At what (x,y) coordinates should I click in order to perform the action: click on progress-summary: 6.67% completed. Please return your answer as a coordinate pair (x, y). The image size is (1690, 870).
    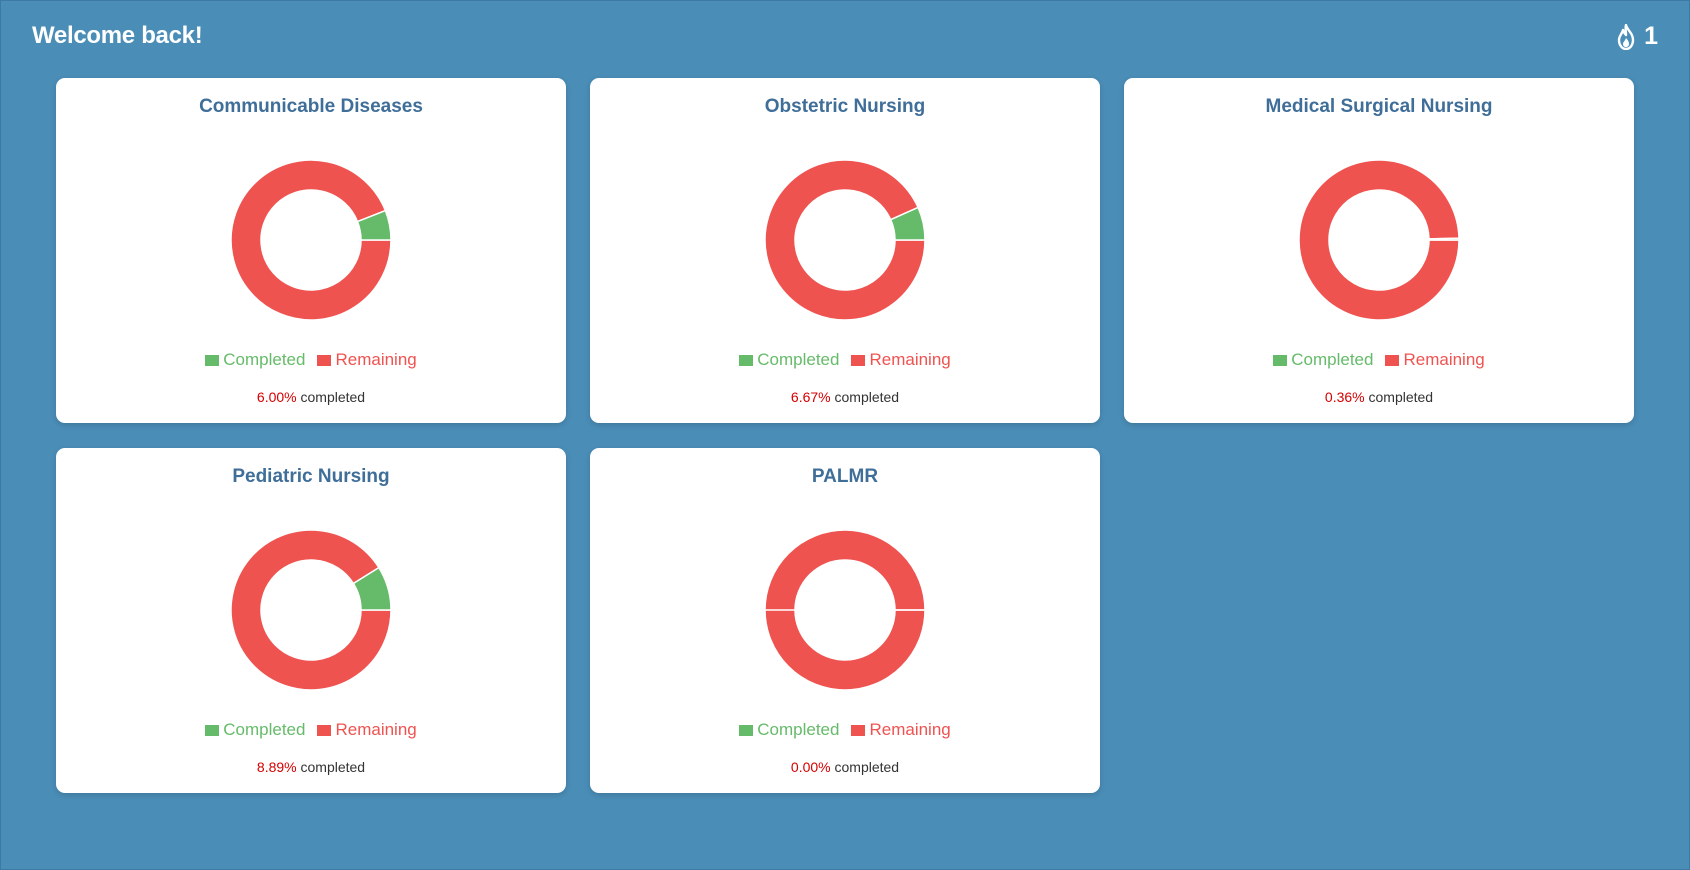
    Looking at the image, I should click on (845, 397).